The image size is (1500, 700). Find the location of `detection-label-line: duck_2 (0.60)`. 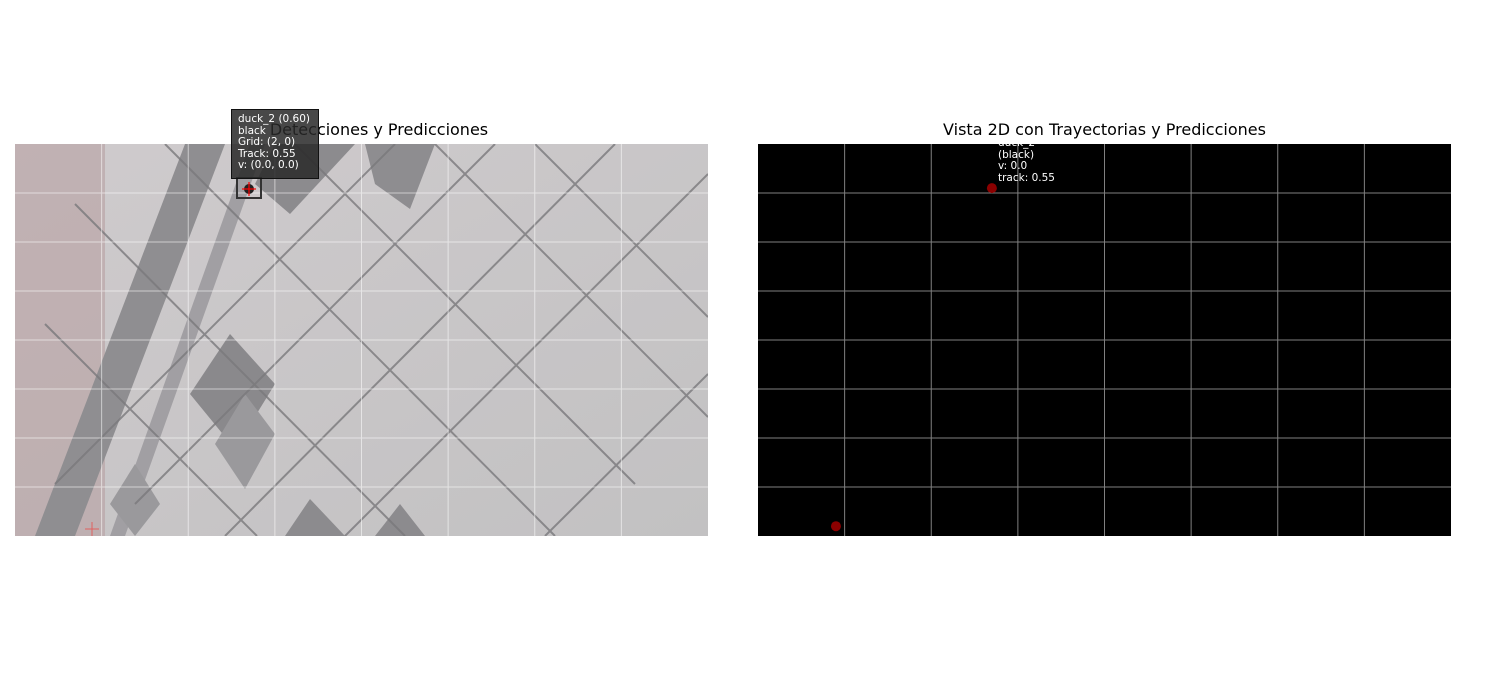

detection-label-line: duck_2 (0.60) is located at coordinates (274, 119).